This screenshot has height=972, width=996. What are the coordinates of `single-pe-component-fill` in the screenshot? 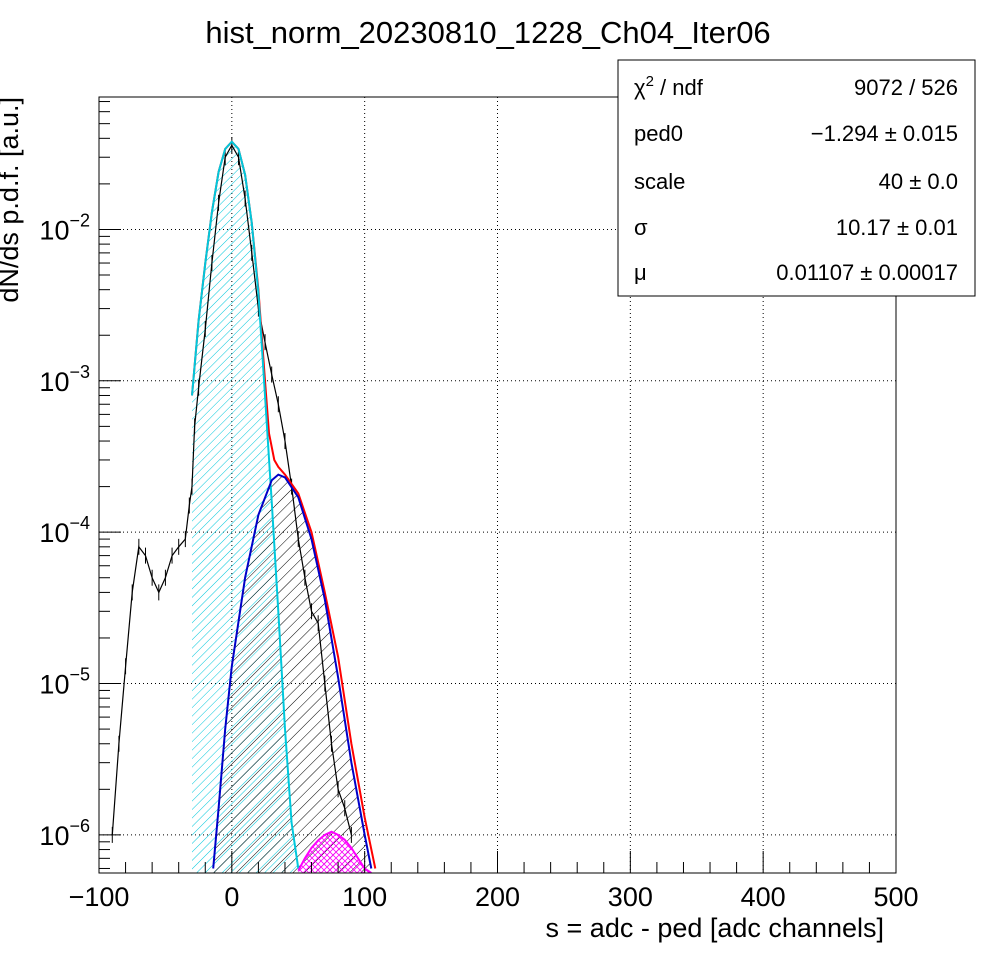 It's located at (292, 673).